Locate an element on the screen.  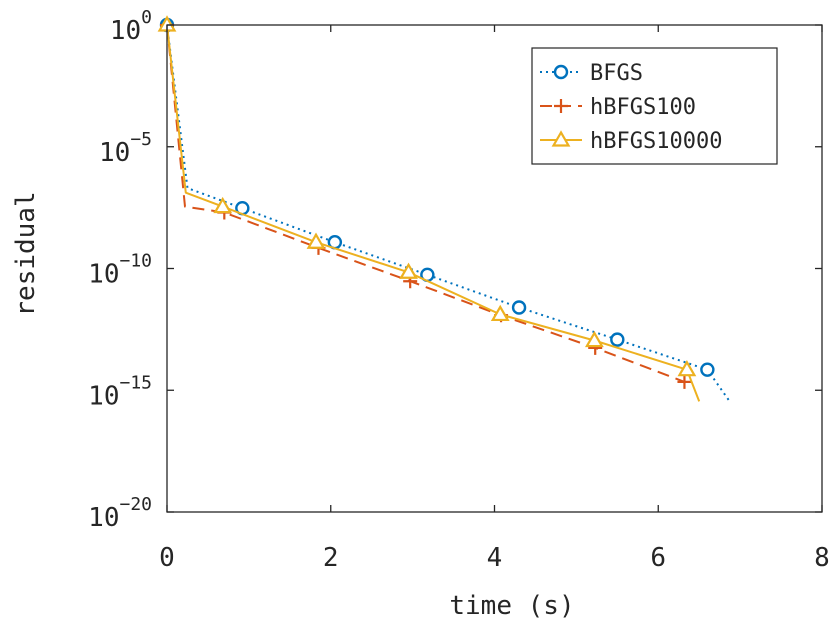
legend-box is located at coordinates (654, 106).